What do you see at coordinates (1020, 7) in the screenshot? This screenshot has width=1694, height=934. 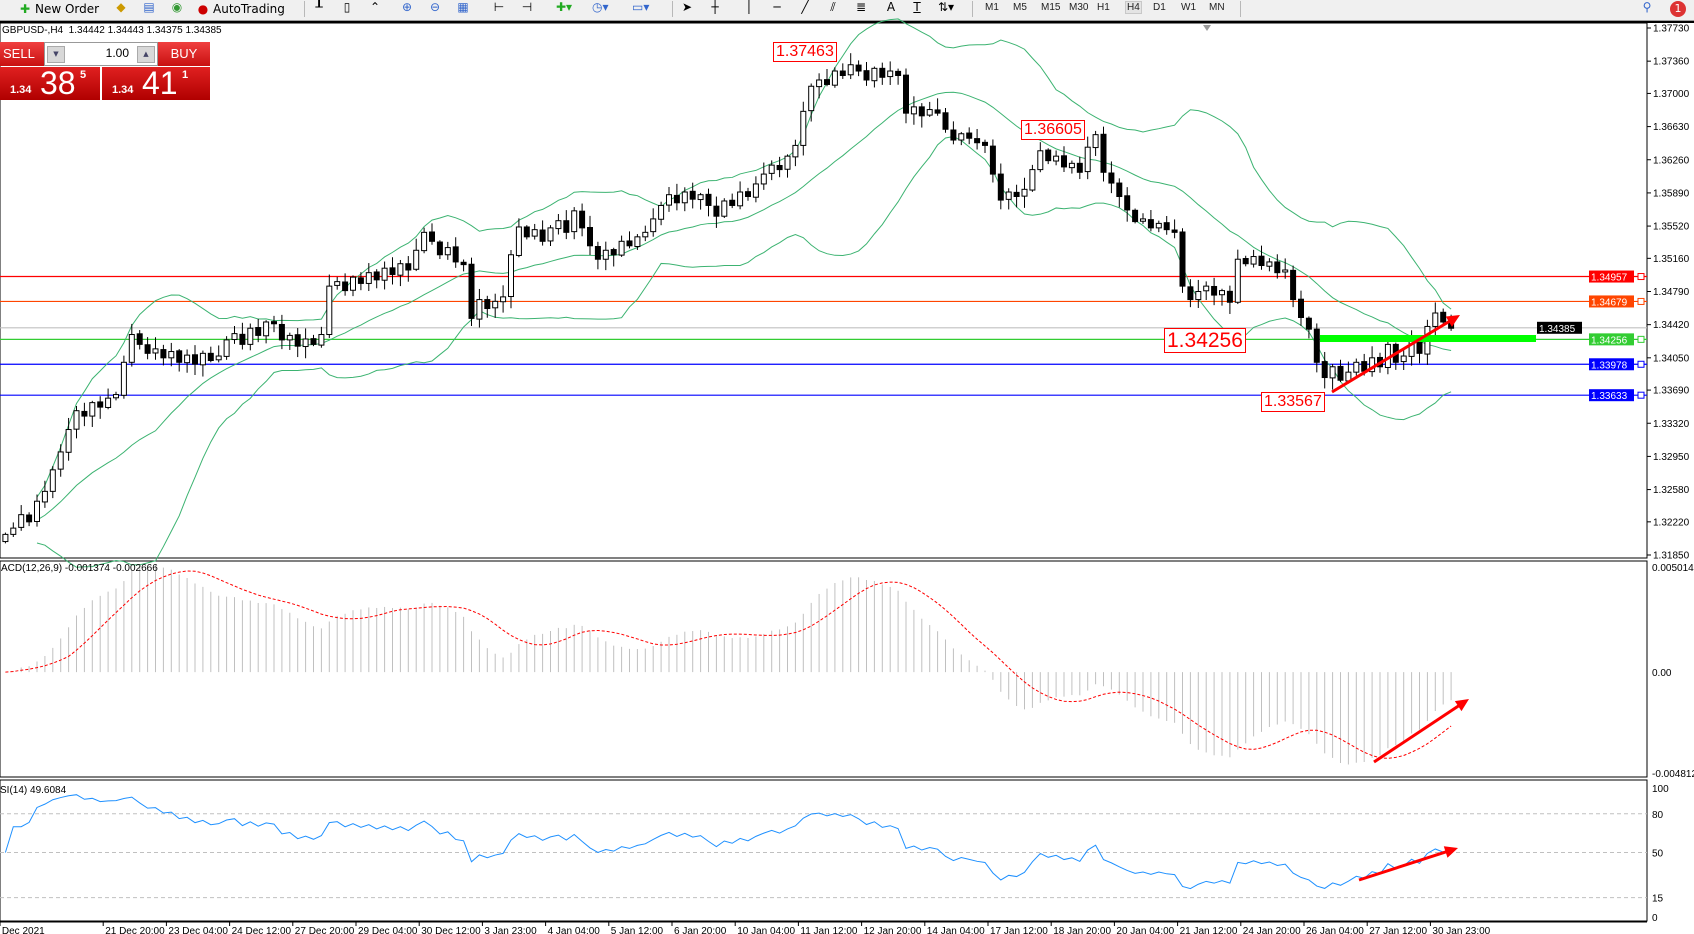 I see `period-m5: M5` at bounding box center [1020, 7].